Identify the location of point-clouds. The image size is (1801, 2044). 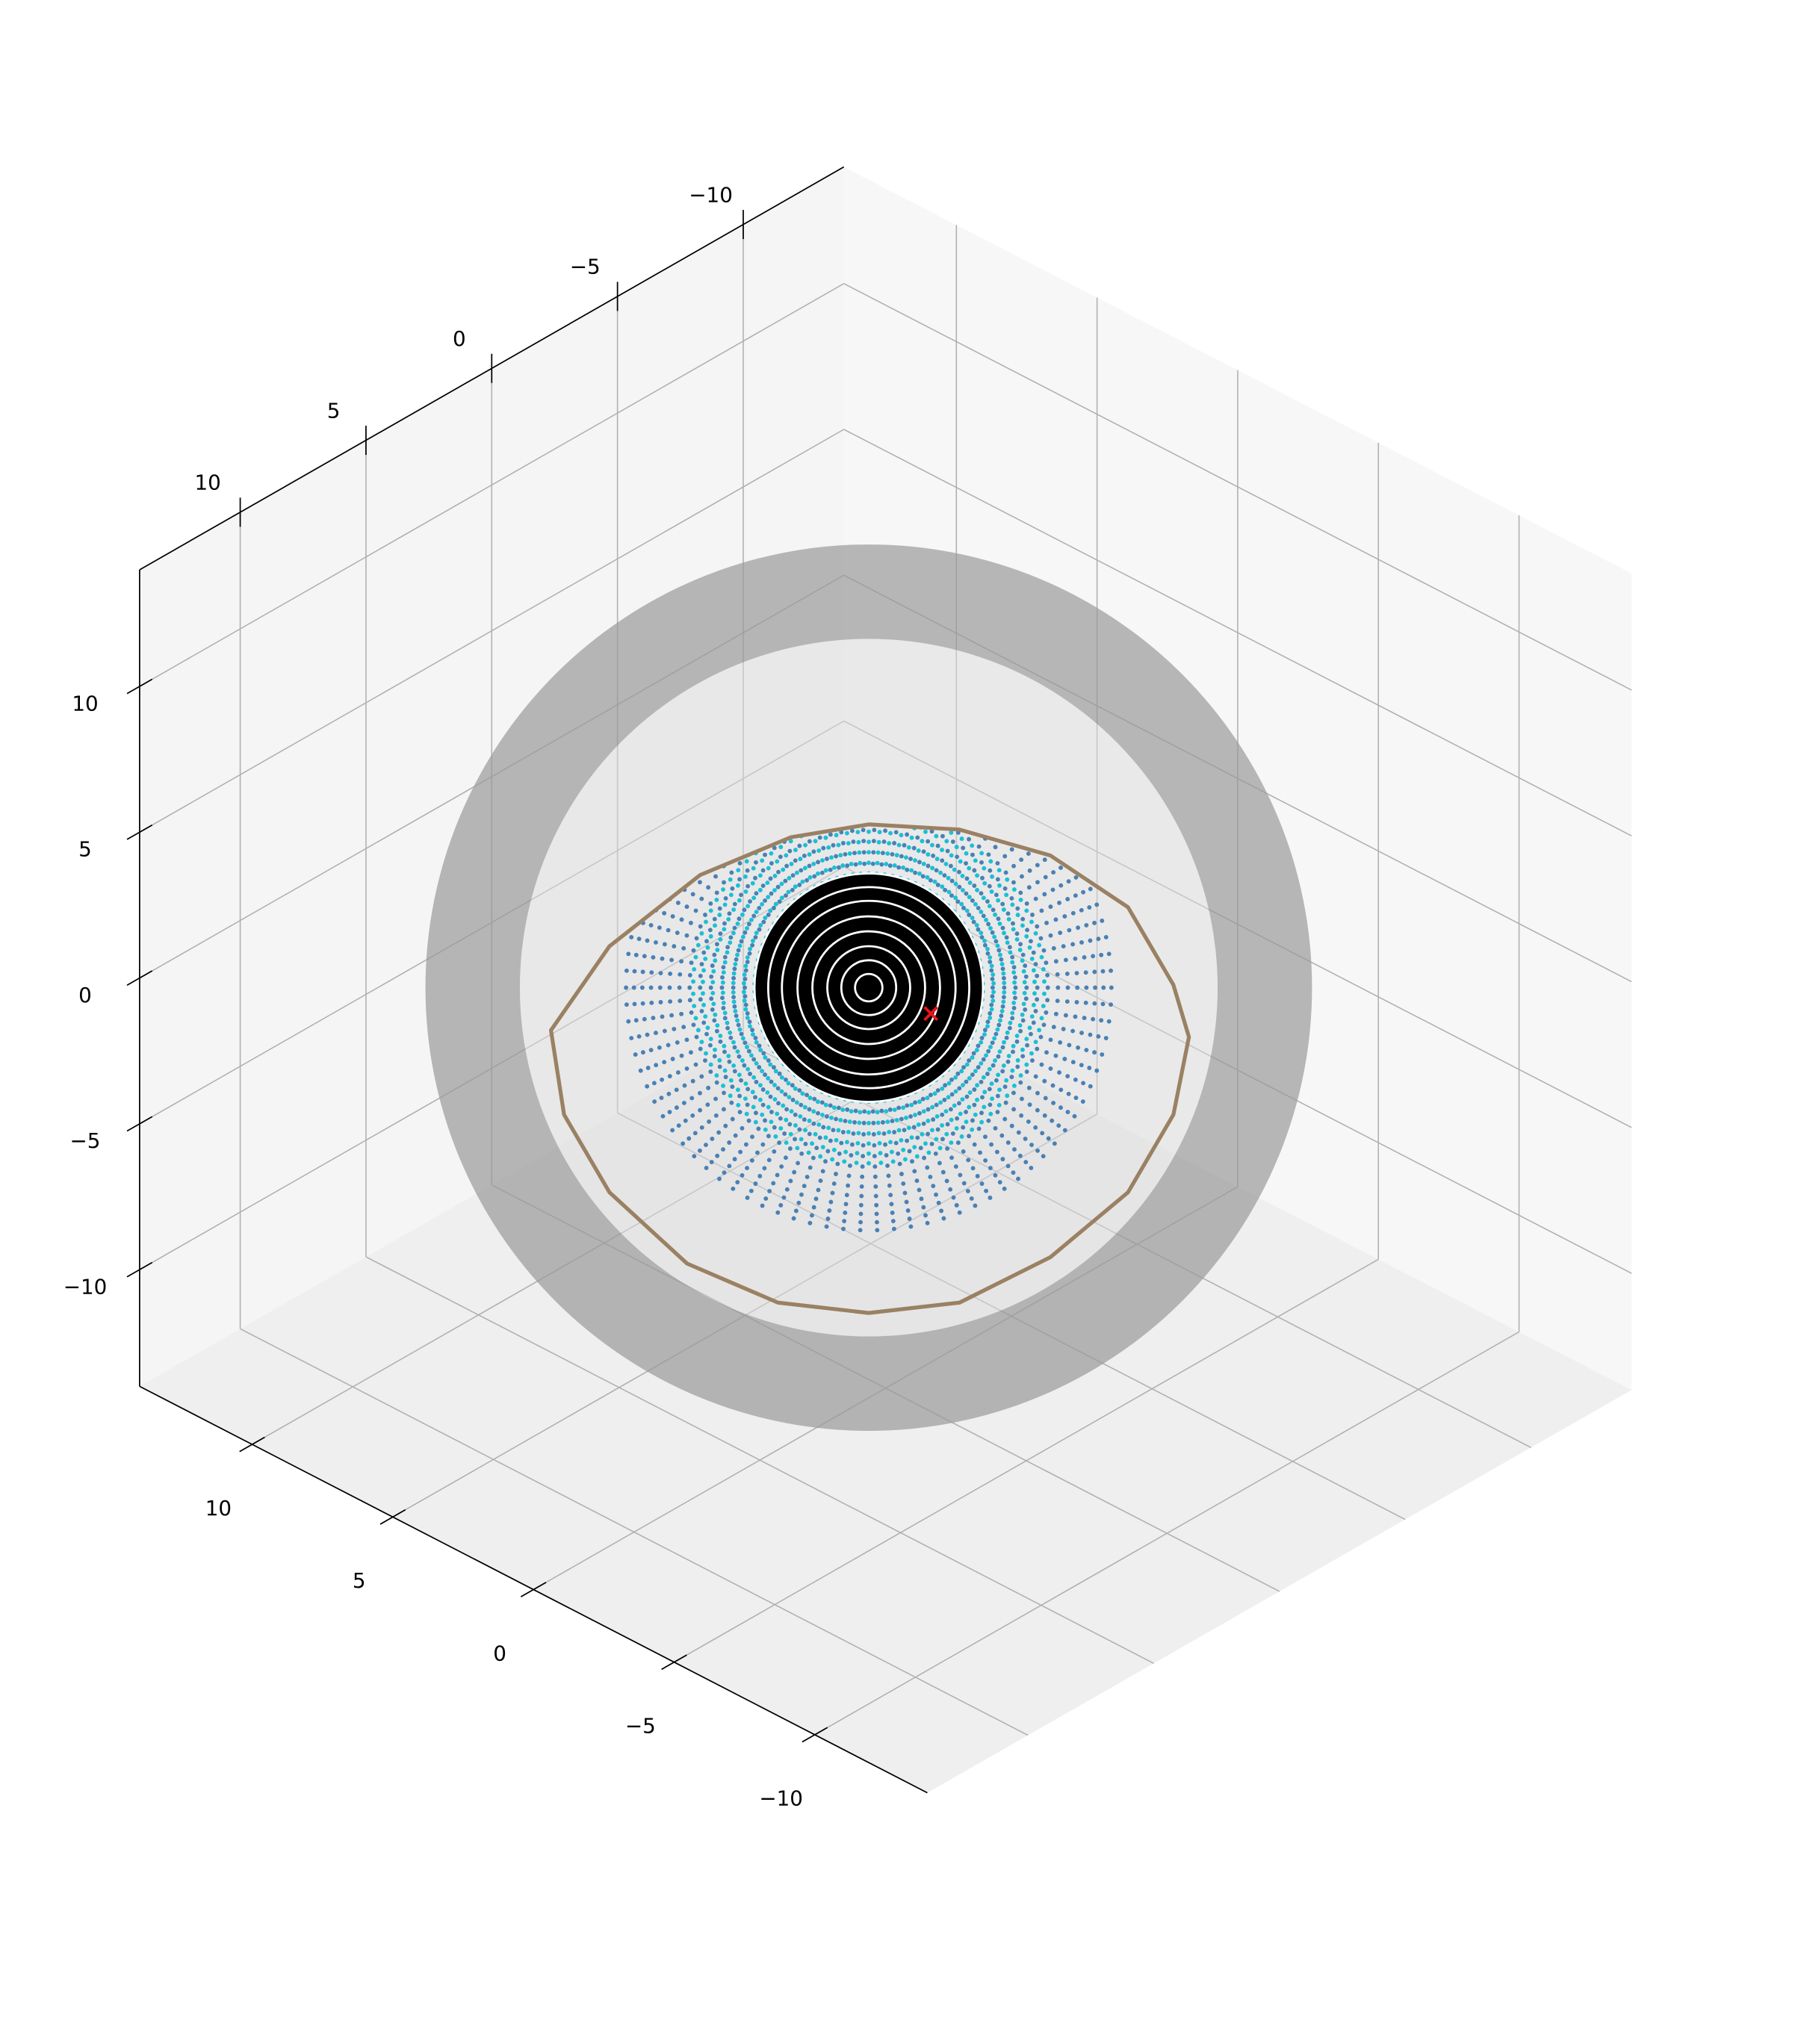
(869, 1028).